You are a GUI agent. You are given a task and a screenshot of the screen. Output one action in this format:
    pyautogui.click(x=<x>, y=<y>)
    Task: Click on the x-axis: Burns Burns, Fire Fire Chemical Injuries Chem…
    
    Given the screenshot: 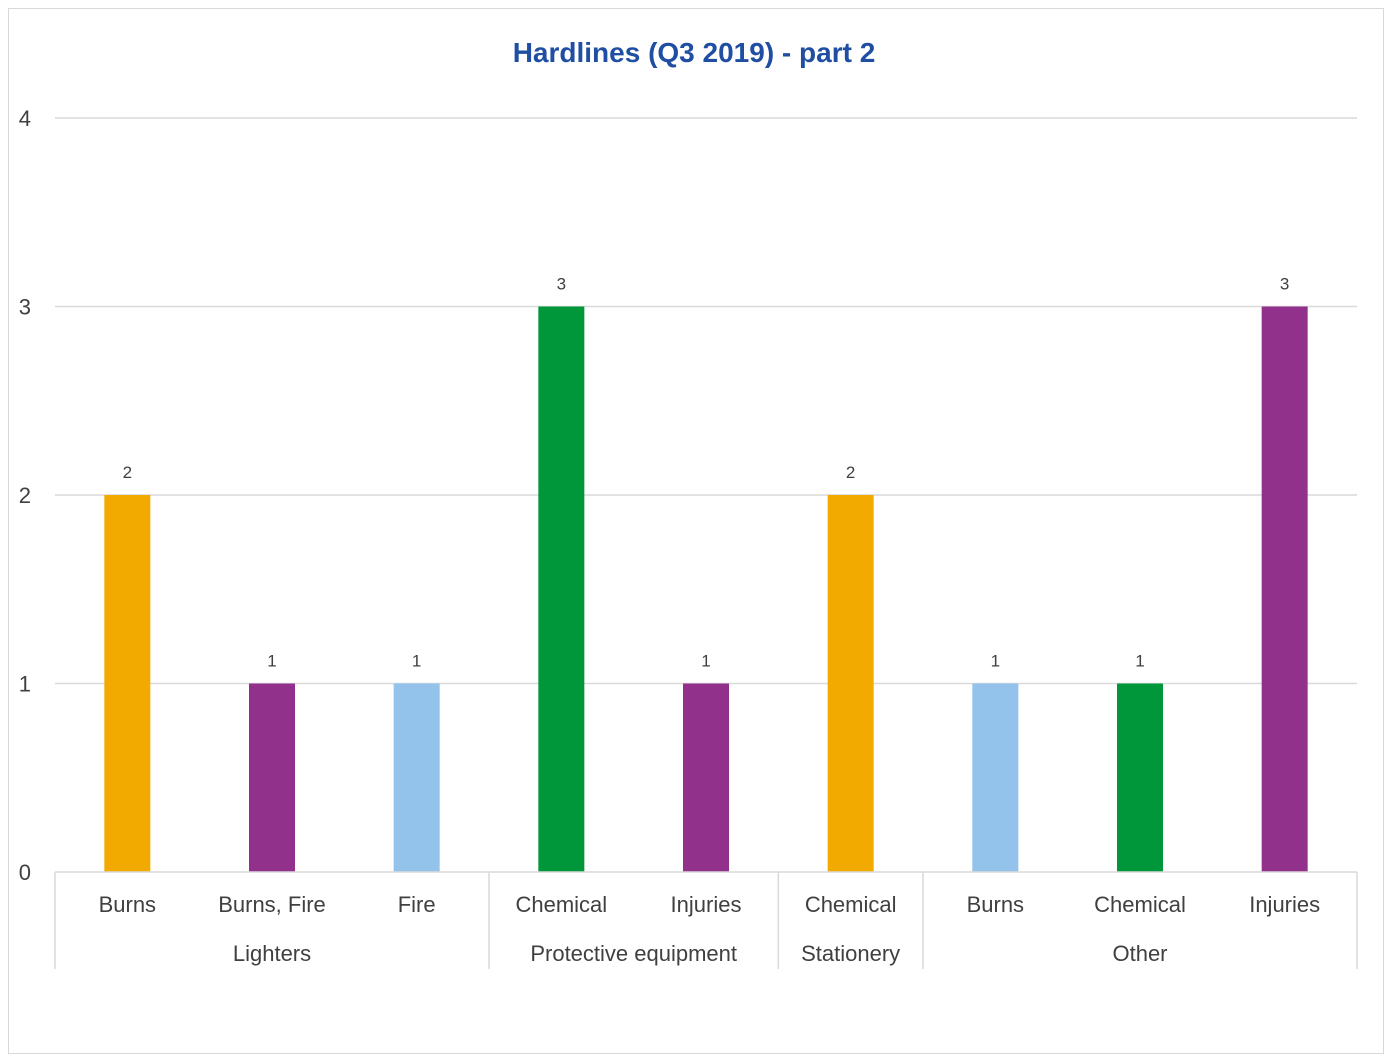 What is the action you would take?
    pyautogui.click(x=706, y=920)
    